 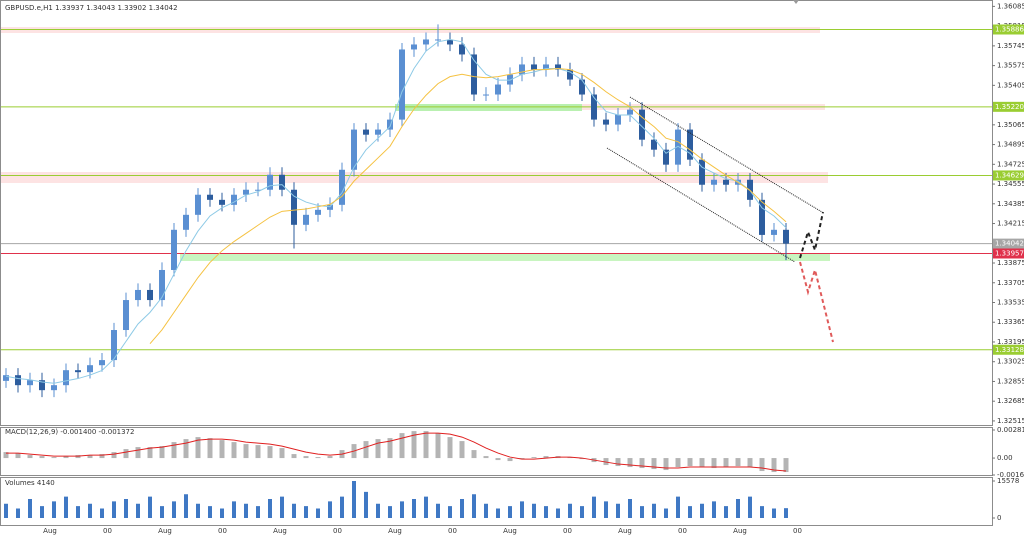 What do you see at coordinates (1005, 458) in the screenshot?
I see `y-tick-label: 0.00` at bounding box center [1005, 458].